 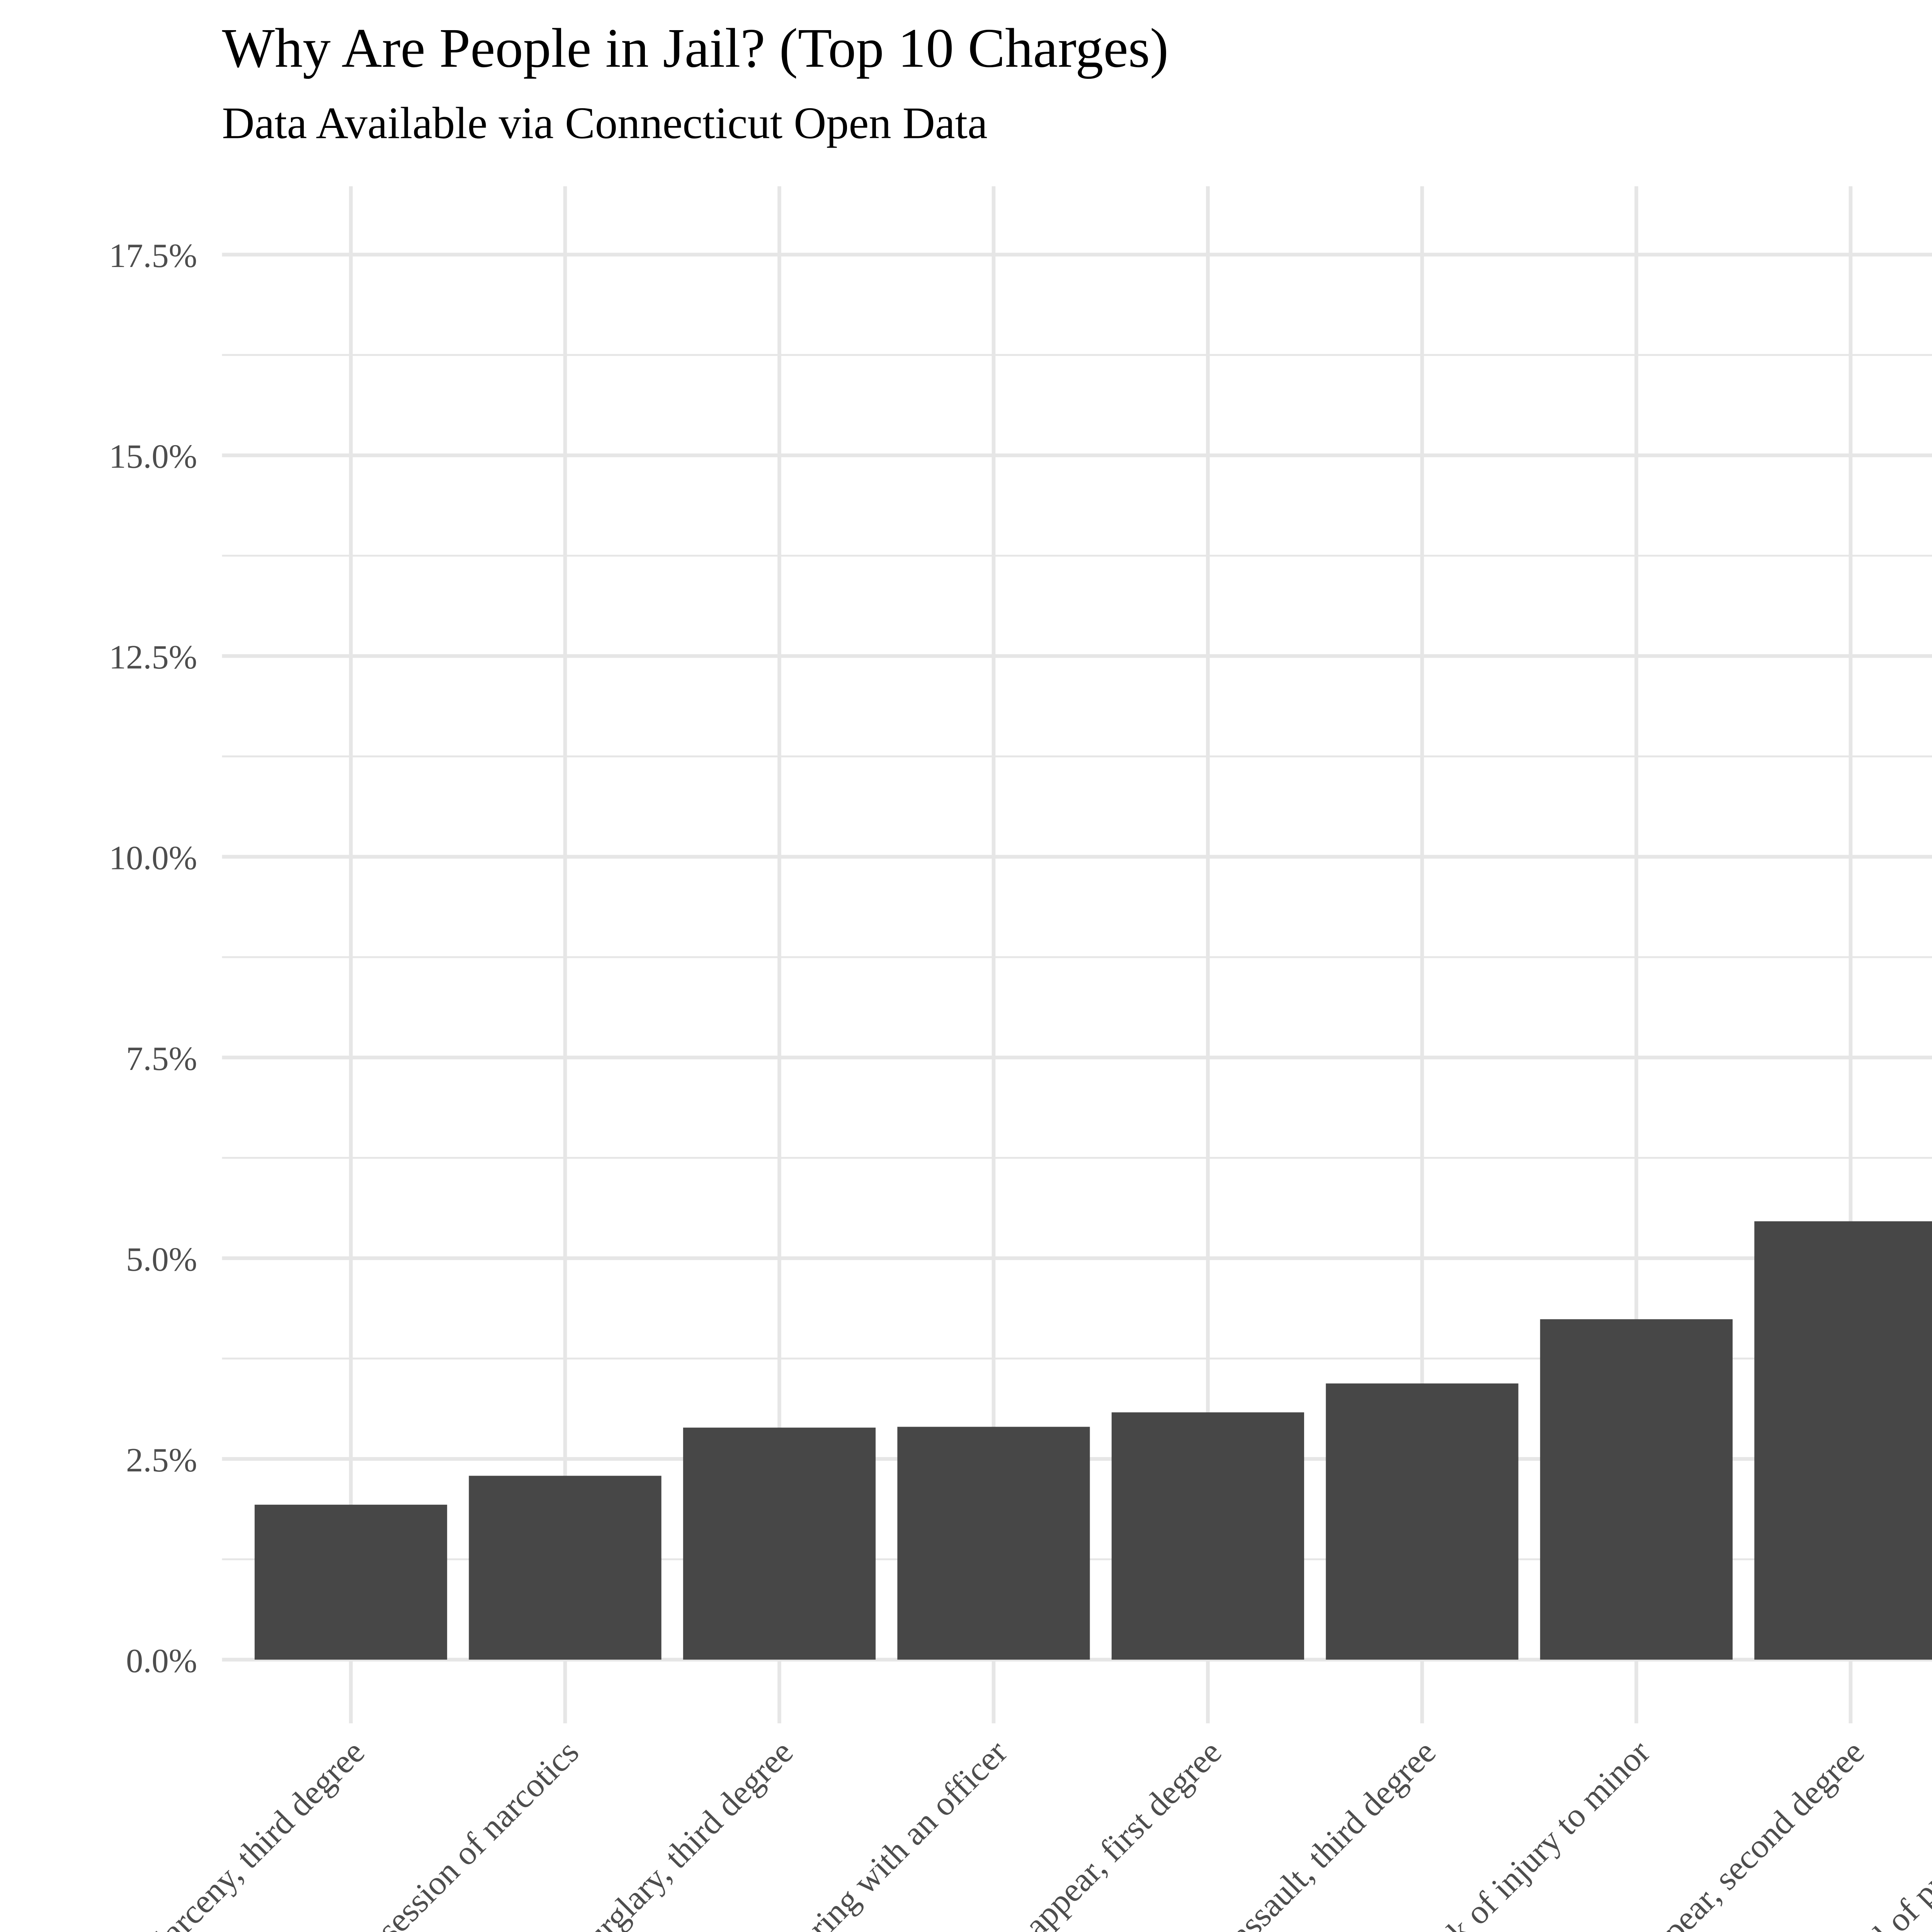 I want to click on y-tick-label: 0.0%, so click(x=161, y=1661).